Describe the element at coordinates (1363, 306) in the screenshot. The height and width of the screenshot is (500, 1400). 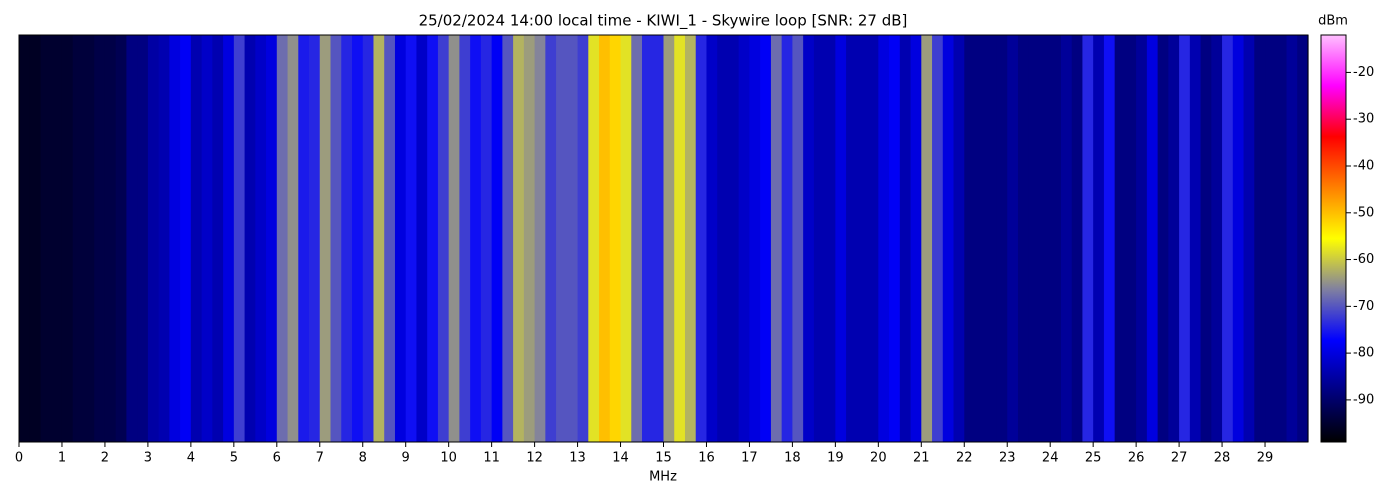
I see `colorbar-tick-label: -70` at that location.